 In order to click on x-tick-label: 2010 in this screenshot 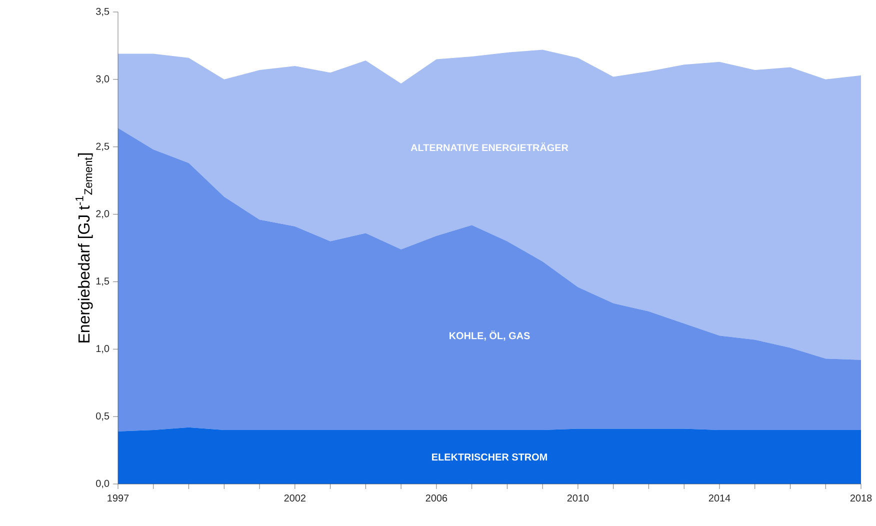, I will do `click(578, 498)`.